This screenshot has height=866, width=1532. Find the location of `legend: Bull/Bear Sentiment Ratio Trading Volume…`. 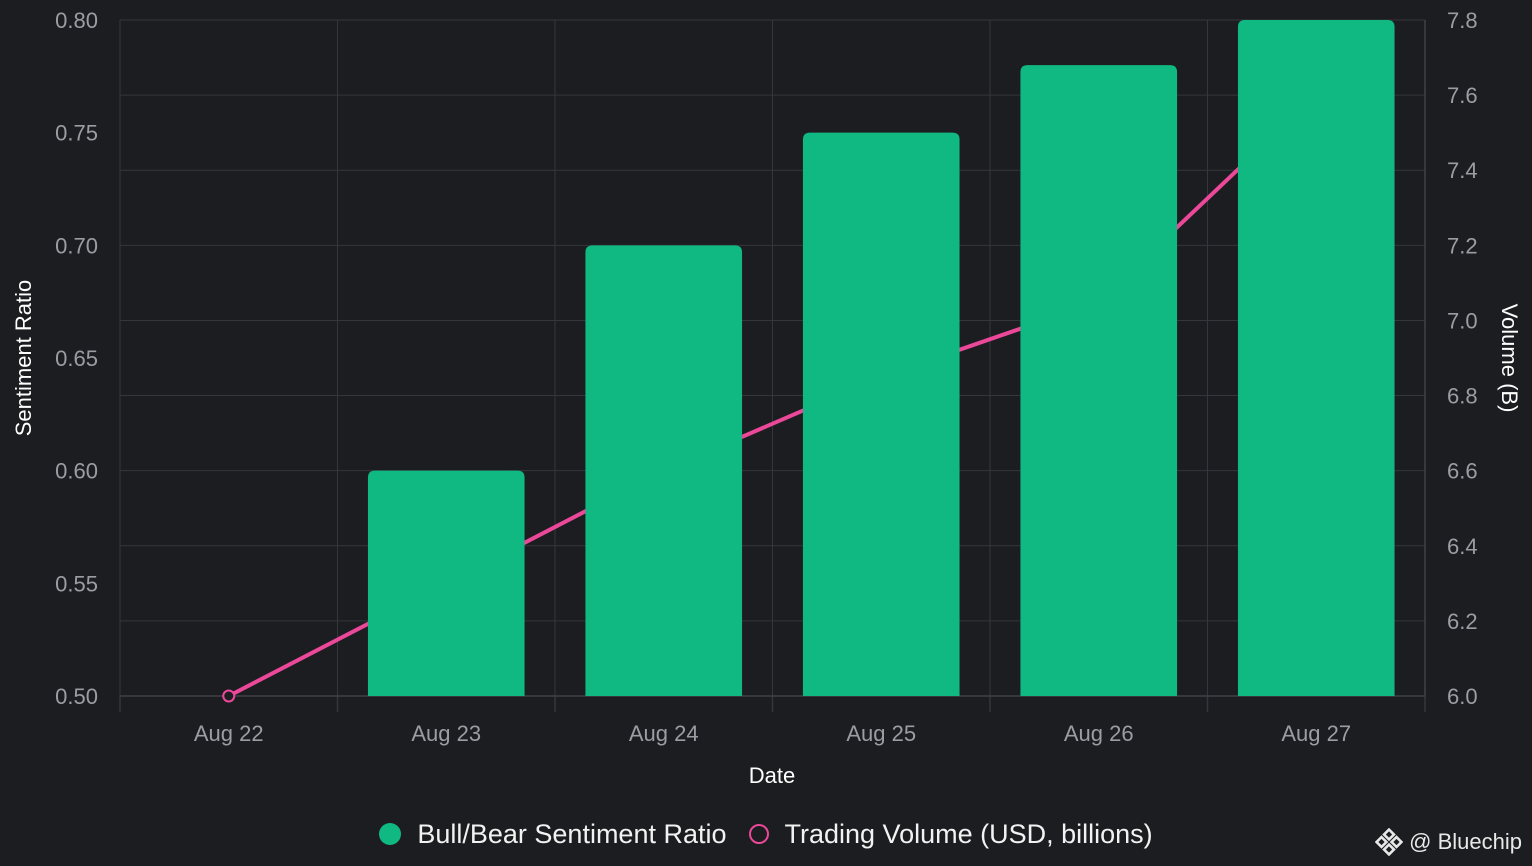

legend: Bull/Bear Sentiment Ratio Trading Volume… is located at coordinates (766, 834).